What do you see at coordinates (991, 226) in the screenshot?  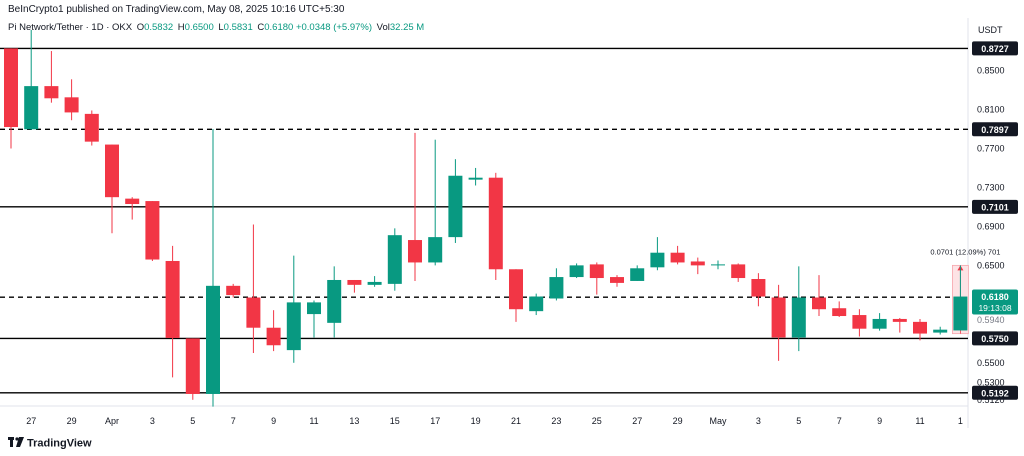 I see `y-tick-label: 0.6900` at bounding box center [991, 226].